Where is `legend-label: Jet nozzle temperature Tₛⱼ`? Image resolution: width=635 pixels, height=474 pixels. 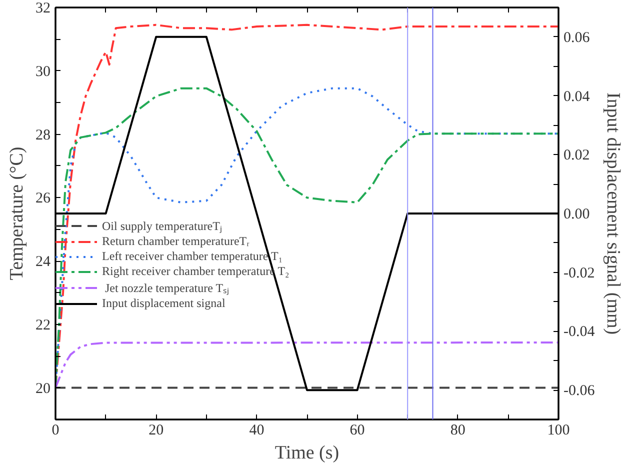 legend-label: Jet nozzle temperature Tₛⱼ is located at coordinates (167, 288).